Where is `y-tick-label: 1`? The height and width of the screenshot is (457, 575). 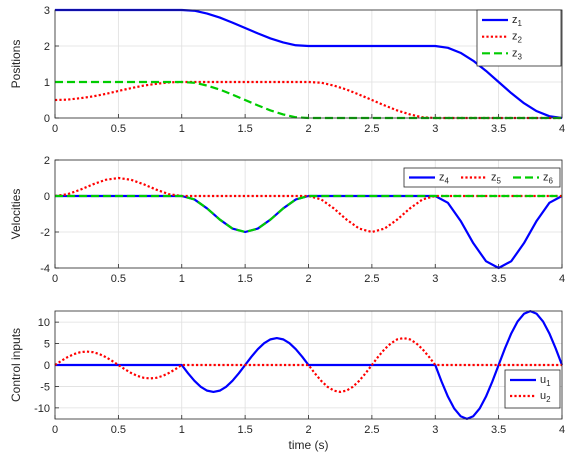
y-tick-label: 1 is located at coordinates (47, 83).